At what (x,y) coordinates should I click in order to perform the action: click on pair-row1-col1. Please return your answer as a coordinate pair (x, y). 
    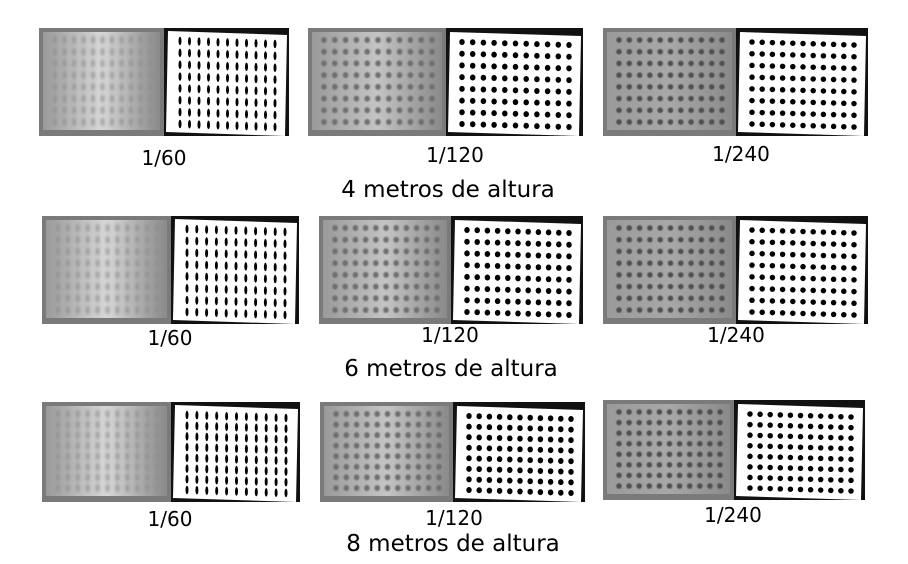
    Looking at the image, I should click on (164, 82).